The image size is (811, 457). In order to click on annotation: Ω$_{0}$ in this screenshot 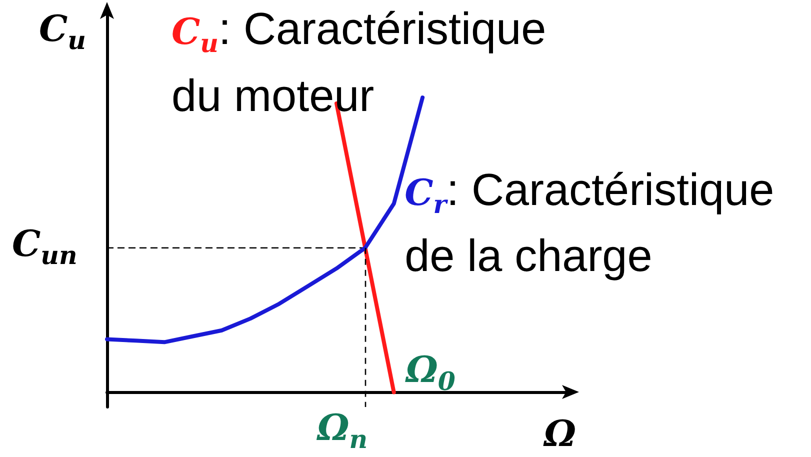, I will do `click(431, 373)`.